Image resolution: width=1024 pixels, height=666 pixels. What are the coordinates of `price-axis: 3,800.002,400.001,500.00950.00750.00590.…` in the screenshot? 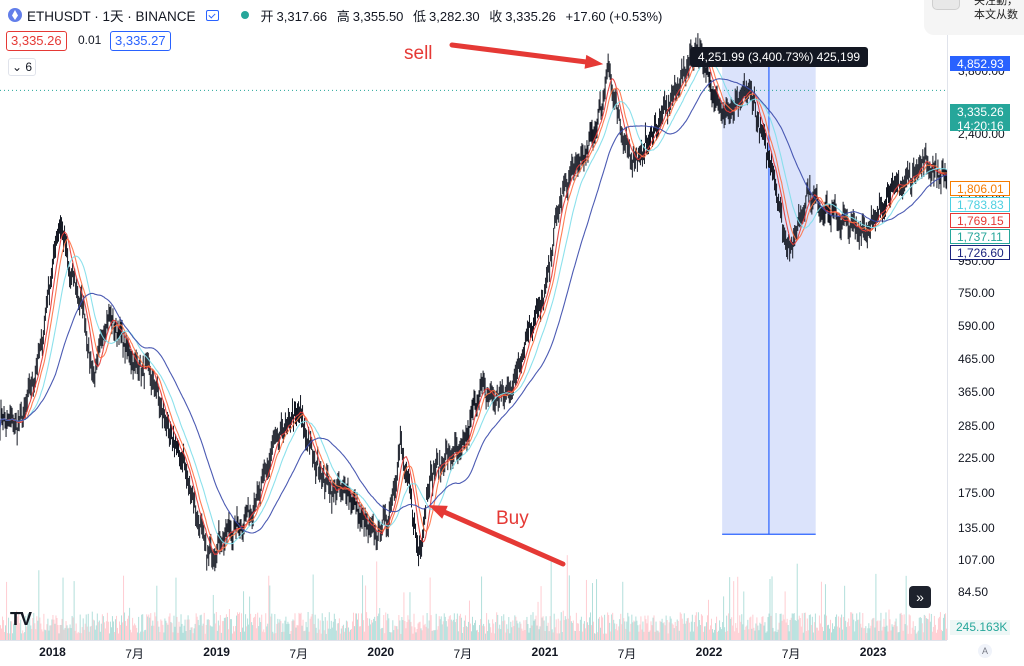 It's located at (985, 320).